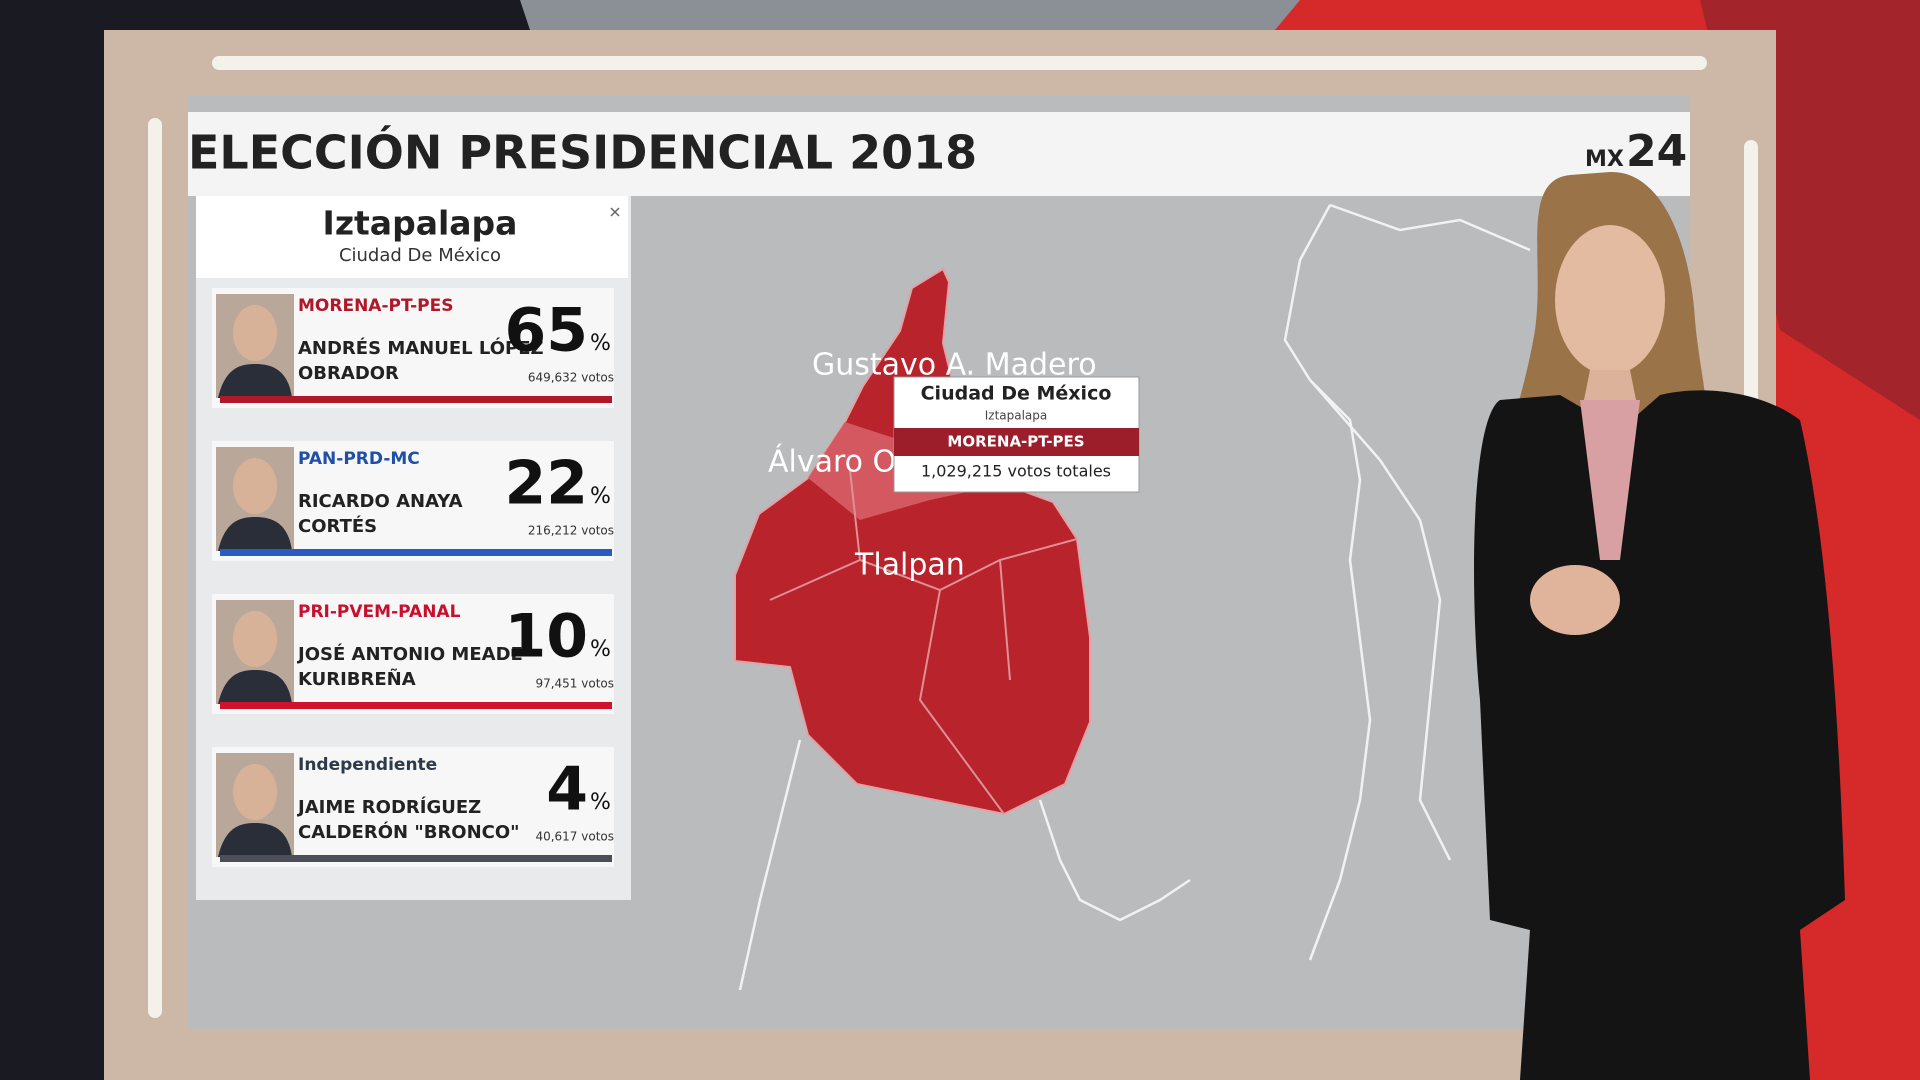  I want to click on panel-title: Iztapalapa, so click(420, 223).